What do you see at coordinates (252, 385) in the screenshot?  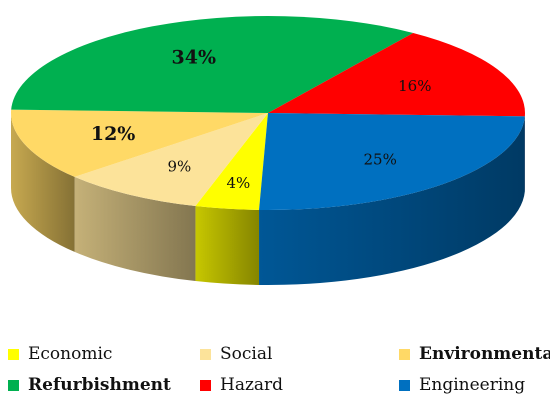 I see `legend-label-hazard: Hazard` at bounding box center [252, 385].